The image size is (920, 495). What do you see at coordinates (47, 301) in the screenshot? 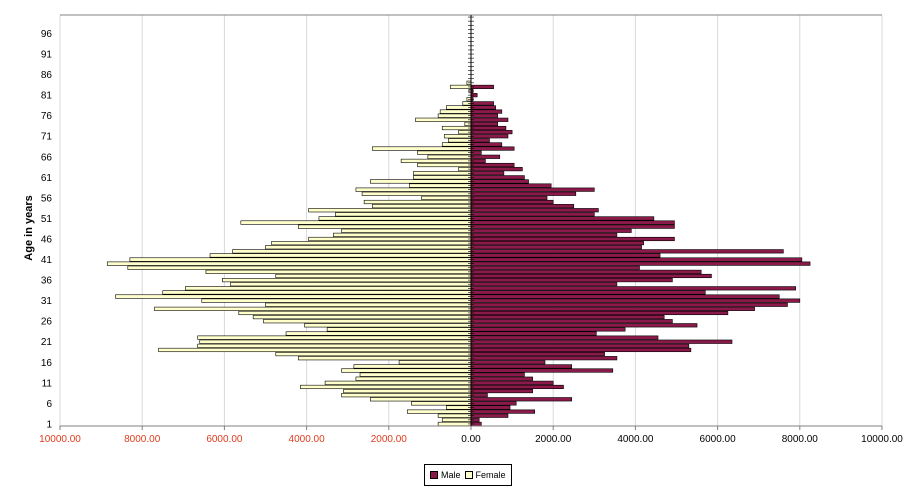
I see `y-tick-label: 31` at bounding box center [47, 301].